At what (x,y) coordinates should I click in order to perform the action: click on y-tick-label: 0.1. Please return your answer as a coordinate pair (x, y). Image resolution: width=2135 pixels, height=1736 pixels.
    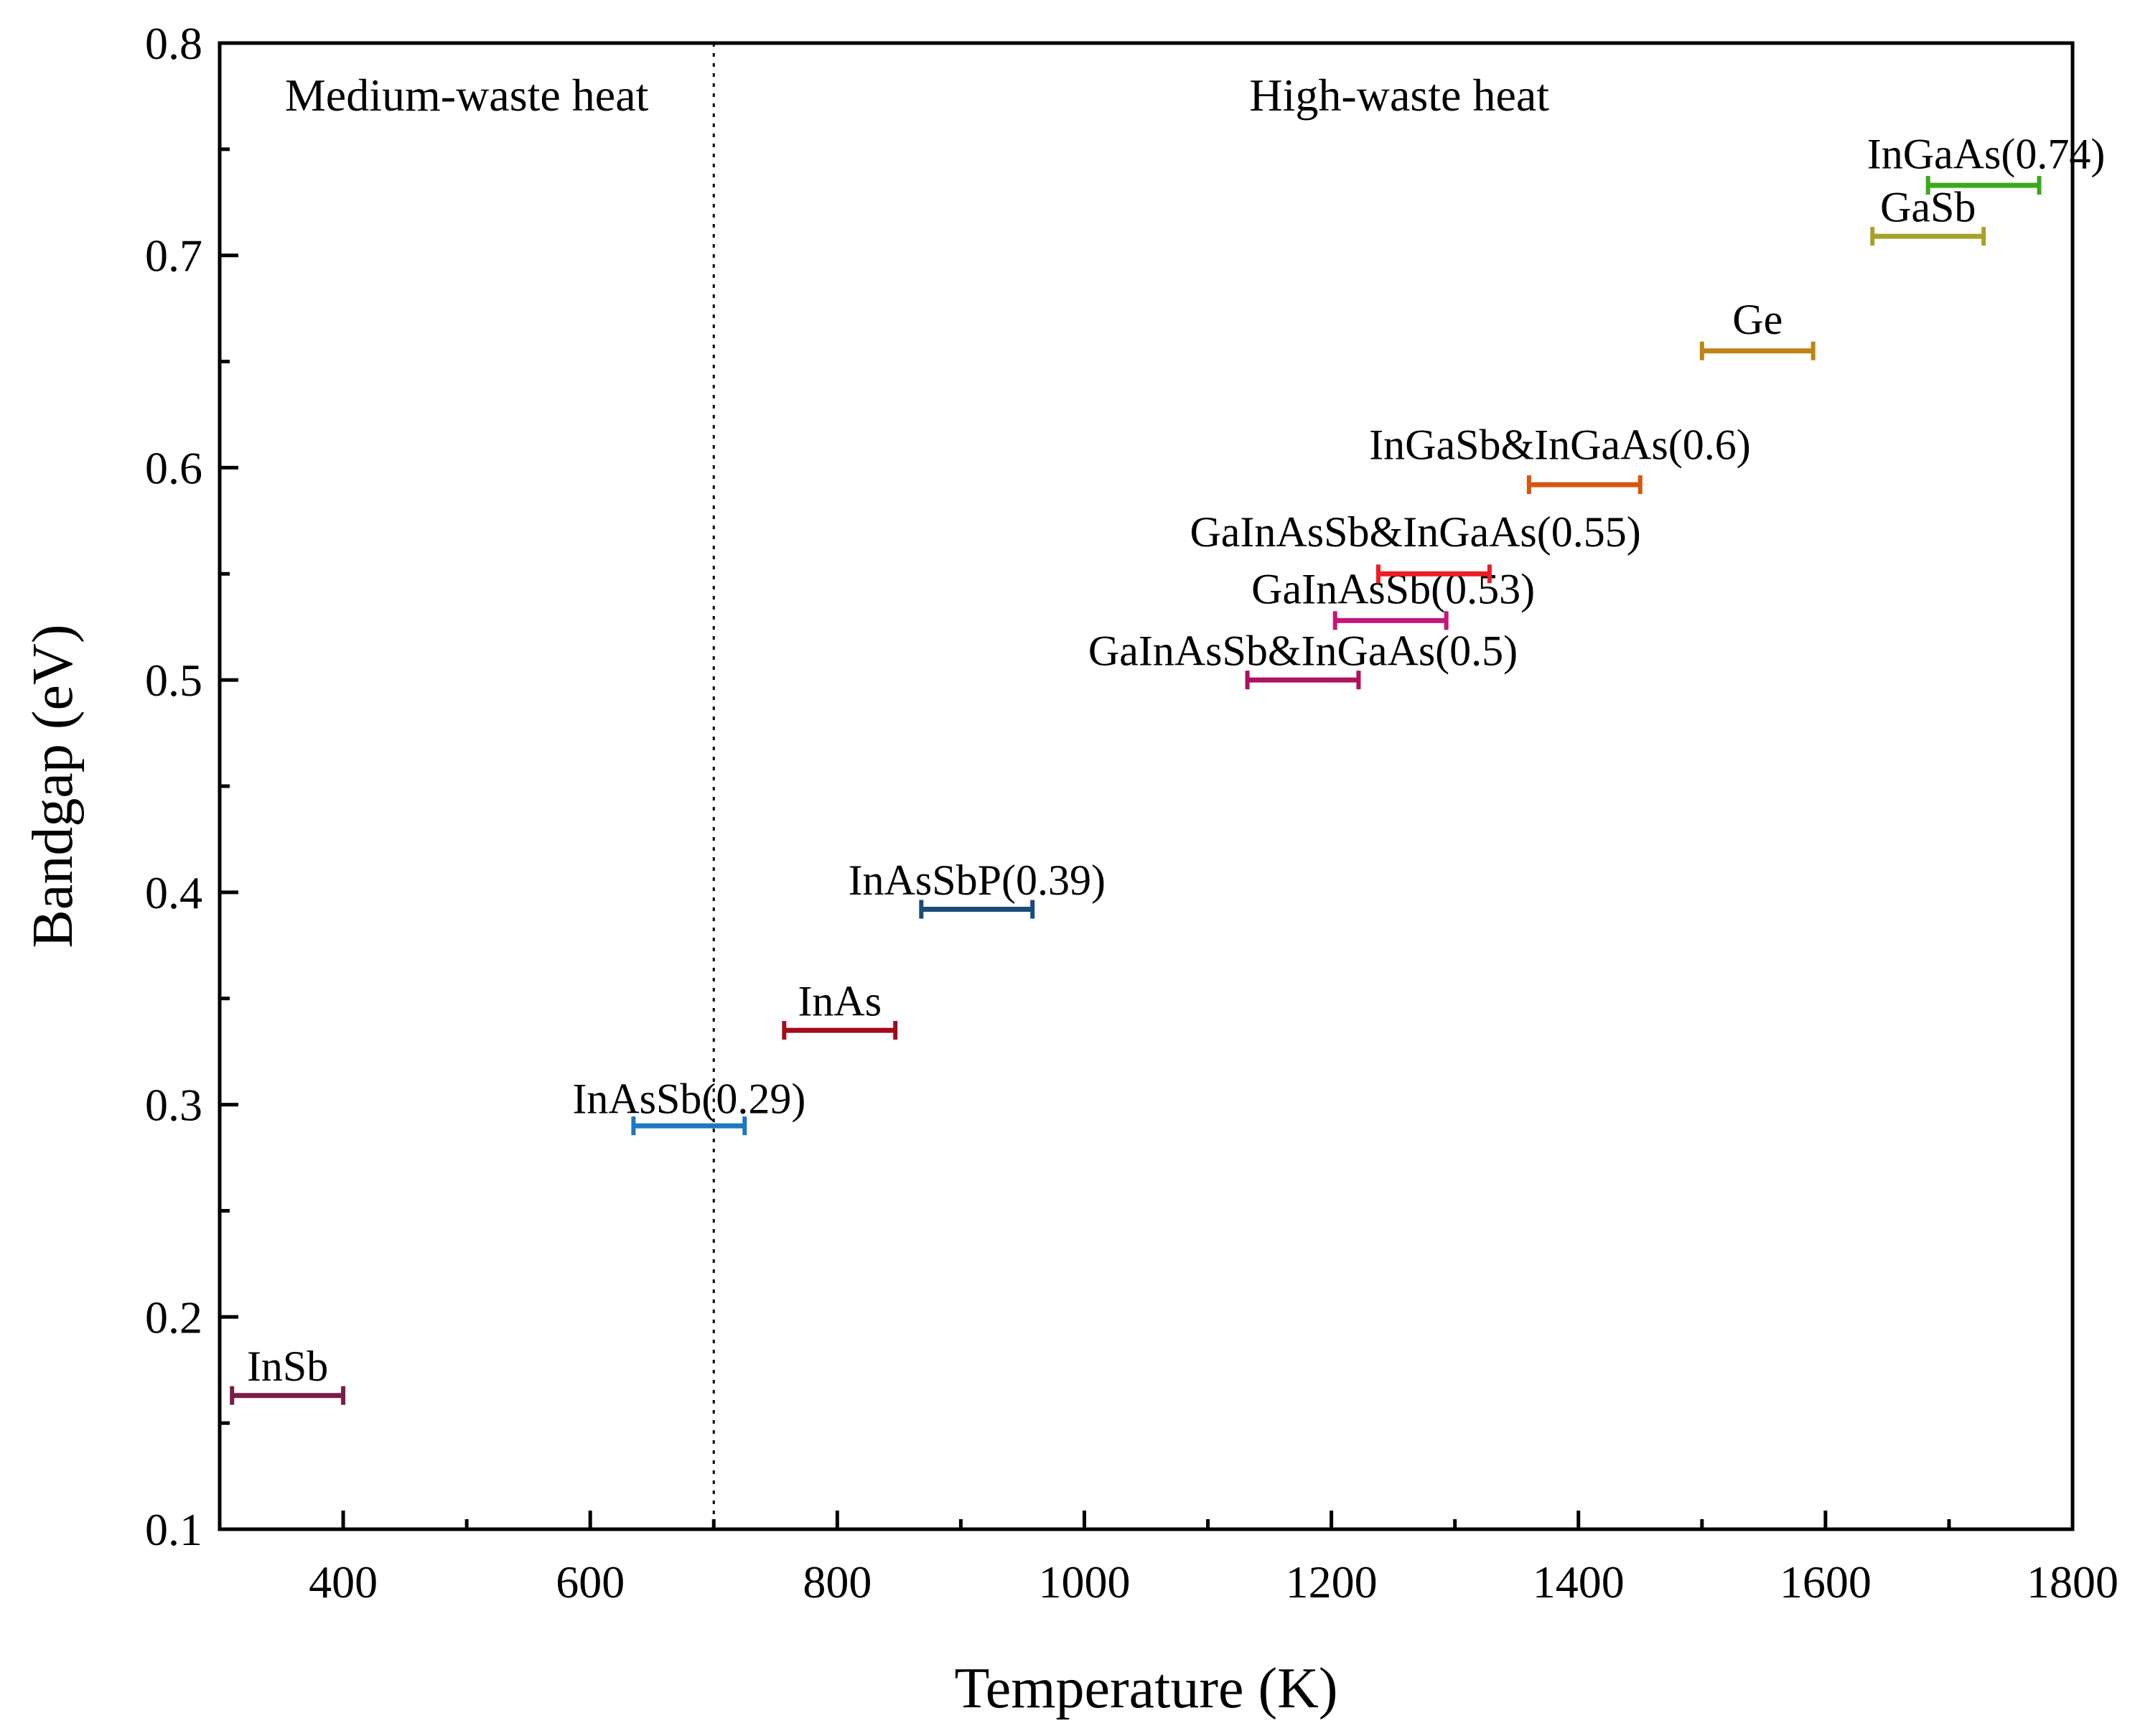
    Looking at the image, I should click on (173, 1529).